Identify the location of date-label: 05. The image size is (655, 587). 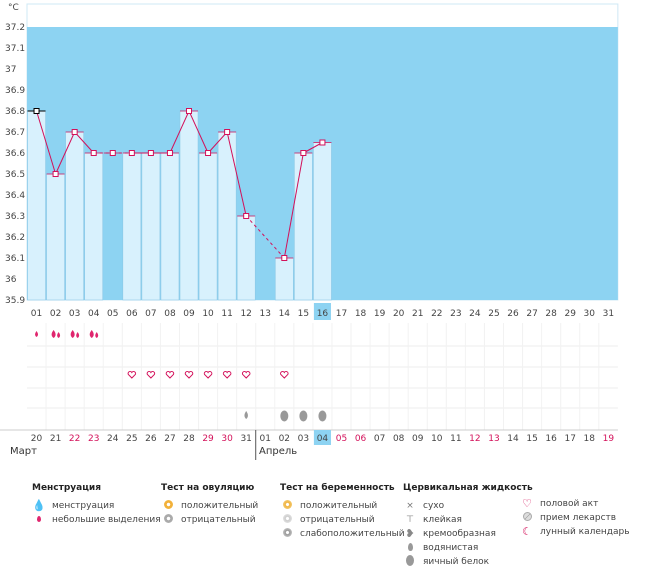
(341, 439).